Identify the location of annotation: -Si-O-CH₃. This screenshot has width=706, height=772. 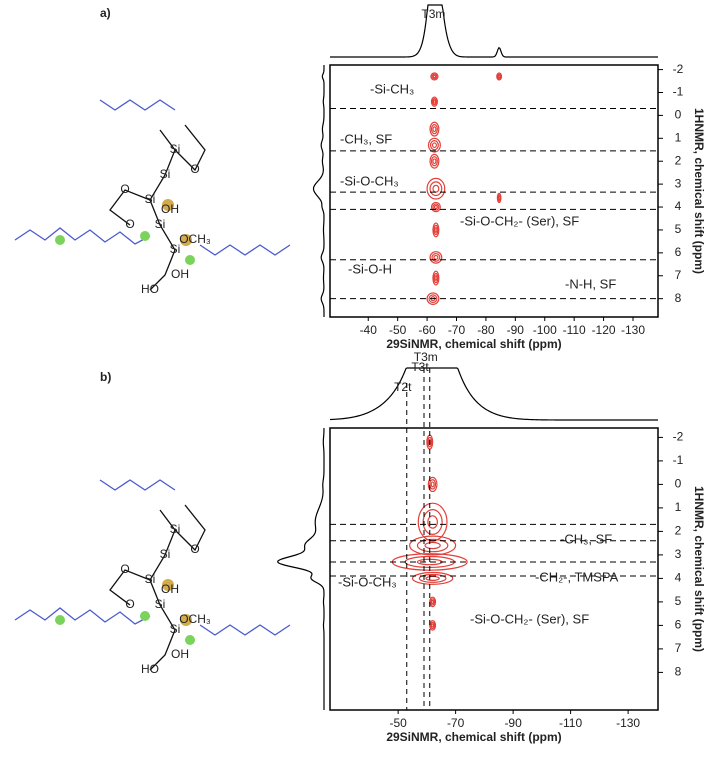
(367, 581).